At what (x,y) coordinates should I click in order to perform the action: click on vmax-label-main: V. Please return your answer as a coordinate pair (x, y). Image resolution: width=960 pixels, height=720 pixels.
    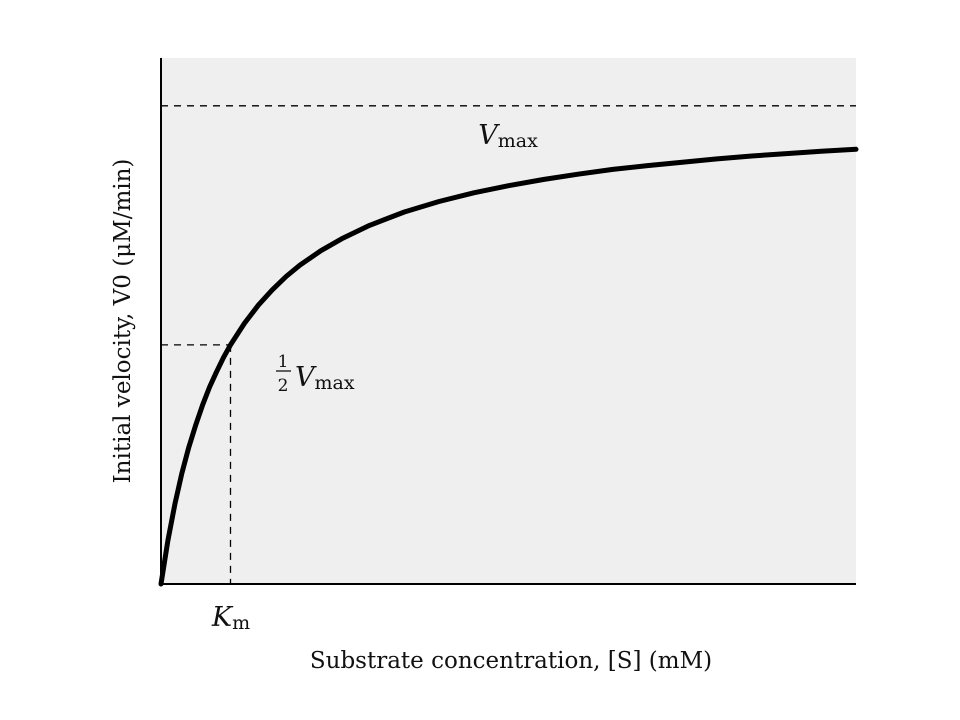
    Looking at the image, I should click on (489, 135).